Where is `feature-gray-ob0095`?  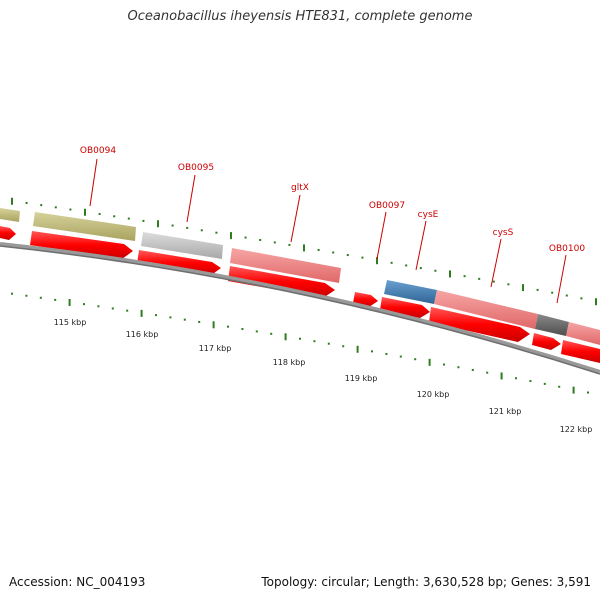
feature-gray-ob0095 is located at coordinates (182, 245).